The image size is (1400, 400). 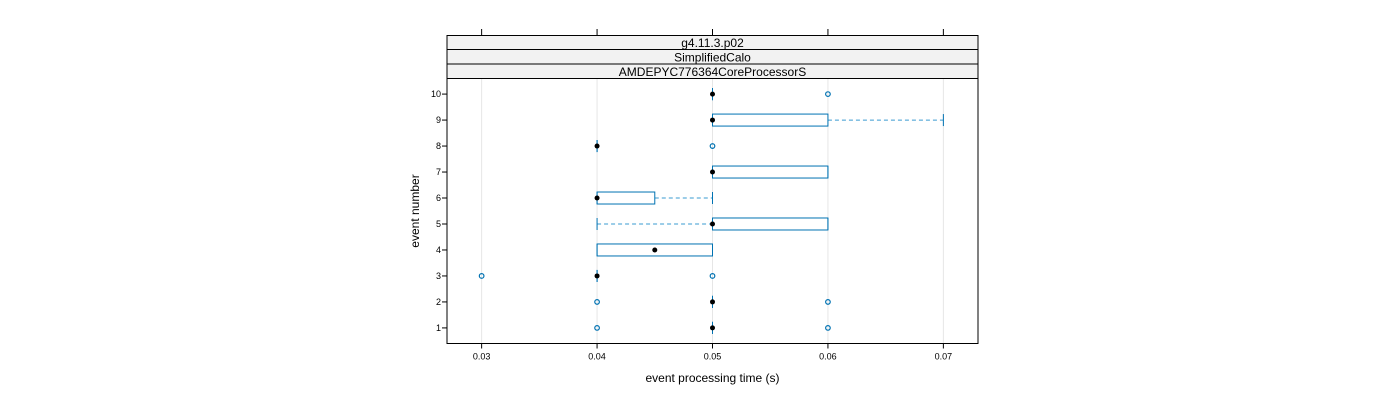 What do you see at coordinates (828, 357) in the screenshot?
I see `x-tick-label-4: 0.06` at bounding box center [828, 357].